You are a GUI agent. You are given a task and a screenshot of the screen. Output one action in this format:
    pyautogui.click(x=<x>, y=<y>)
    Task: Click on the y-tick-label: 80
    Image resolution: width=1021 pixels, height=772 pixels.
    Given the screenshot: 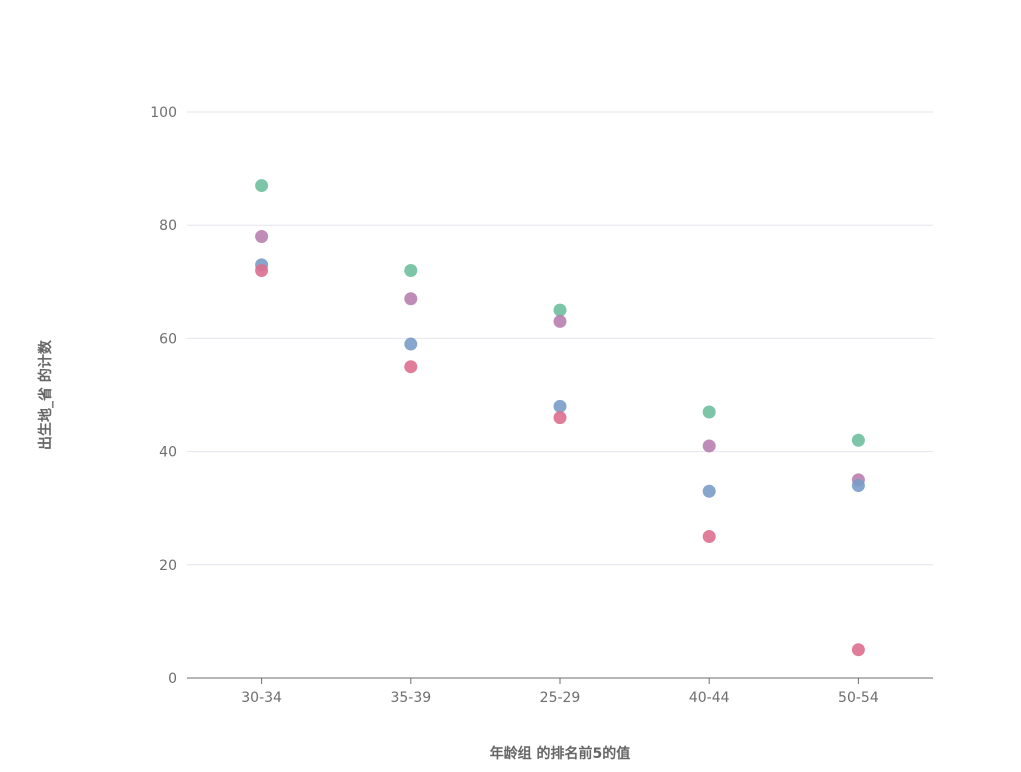 What is the action you would take?
    pyautogui.click(x=168, y=226)
    